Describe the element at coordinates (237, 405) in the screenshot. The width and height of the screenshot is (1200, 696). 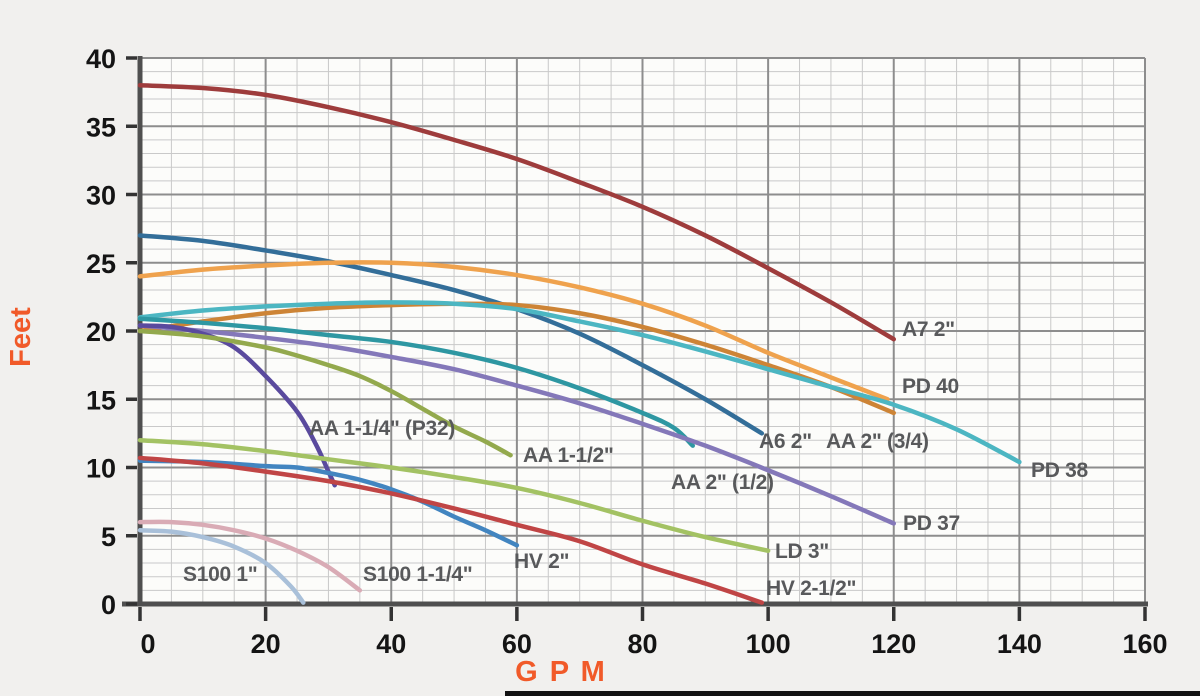
I see `curve-aa-1-1-4-p32` at that location.